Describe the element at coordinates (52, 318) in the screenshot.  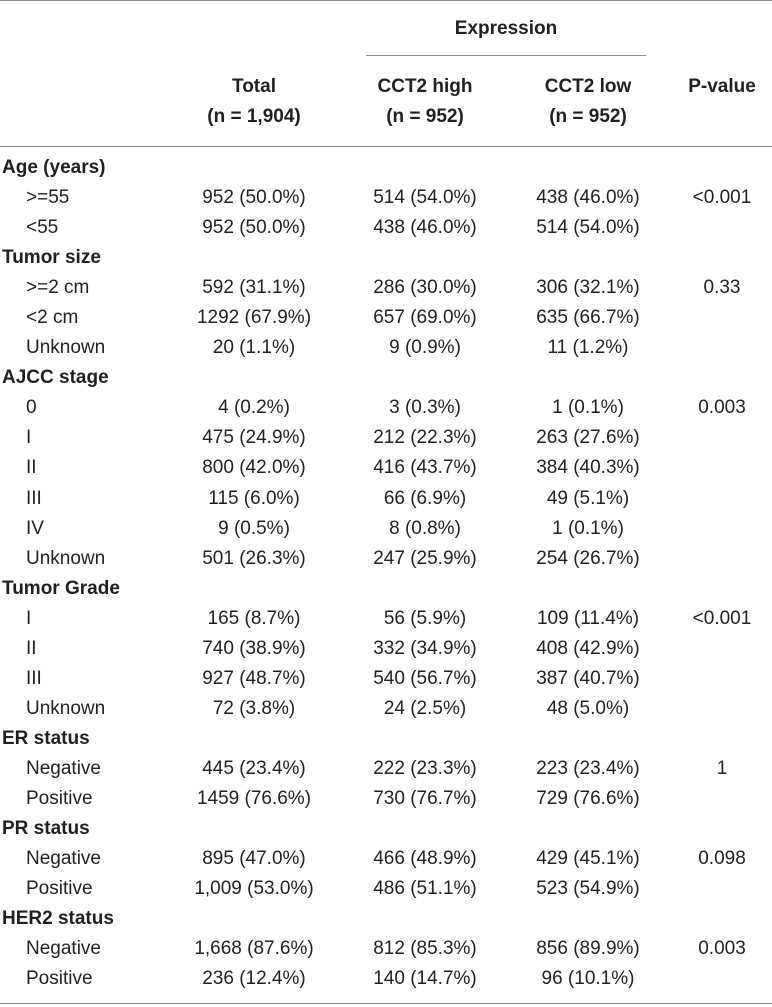
I see `row-label: <2 cm` at that location.